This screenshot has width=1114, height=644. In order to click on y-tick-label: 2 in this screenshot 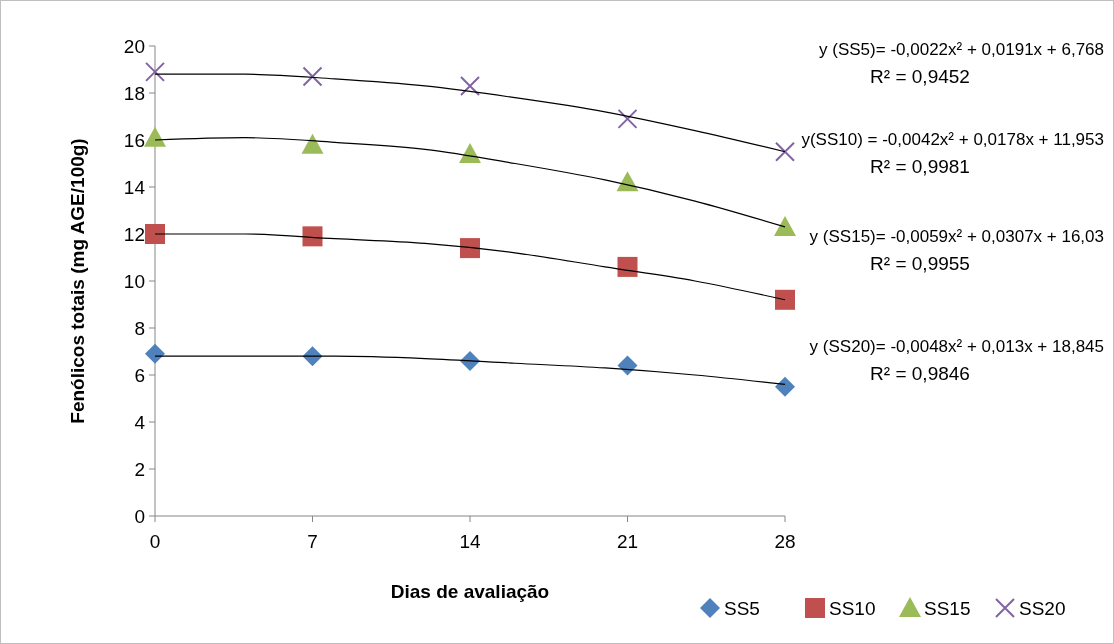, I will do `click(139, 469)`.